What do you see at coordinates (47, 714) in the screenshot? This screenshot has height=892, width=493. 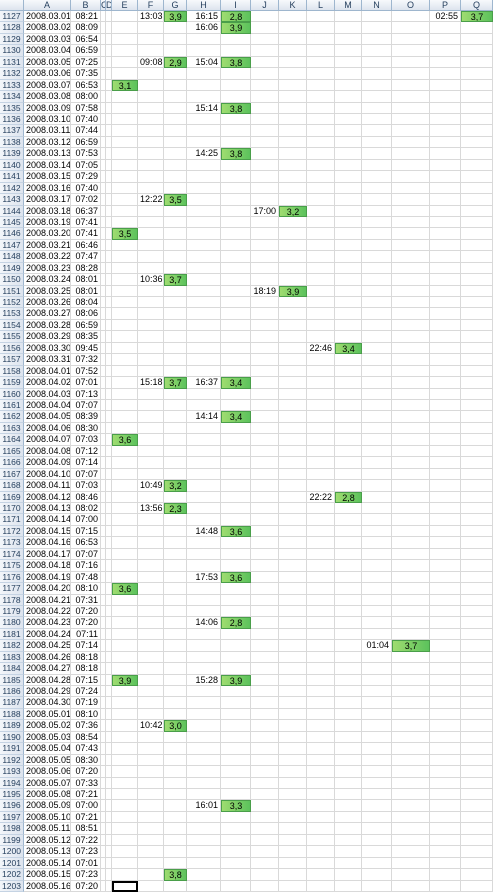 I see `date-cell: 2008.05.01` at bounding box center [47, 714].